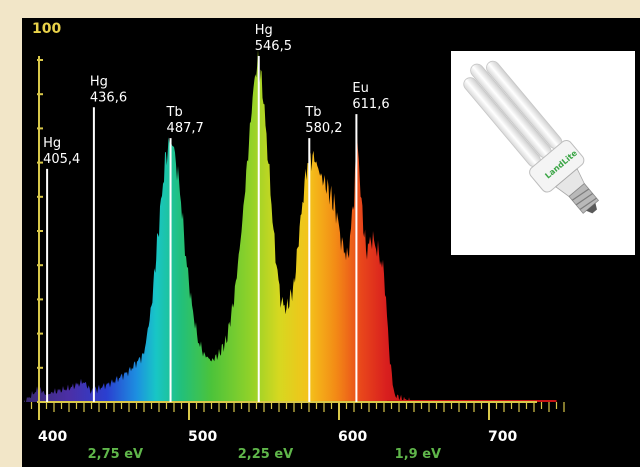  What do you see at coordinates (61, 159) in the screenshot?
I see `peak-wavelength-label: 405,4` at bounding box center [61, 159].